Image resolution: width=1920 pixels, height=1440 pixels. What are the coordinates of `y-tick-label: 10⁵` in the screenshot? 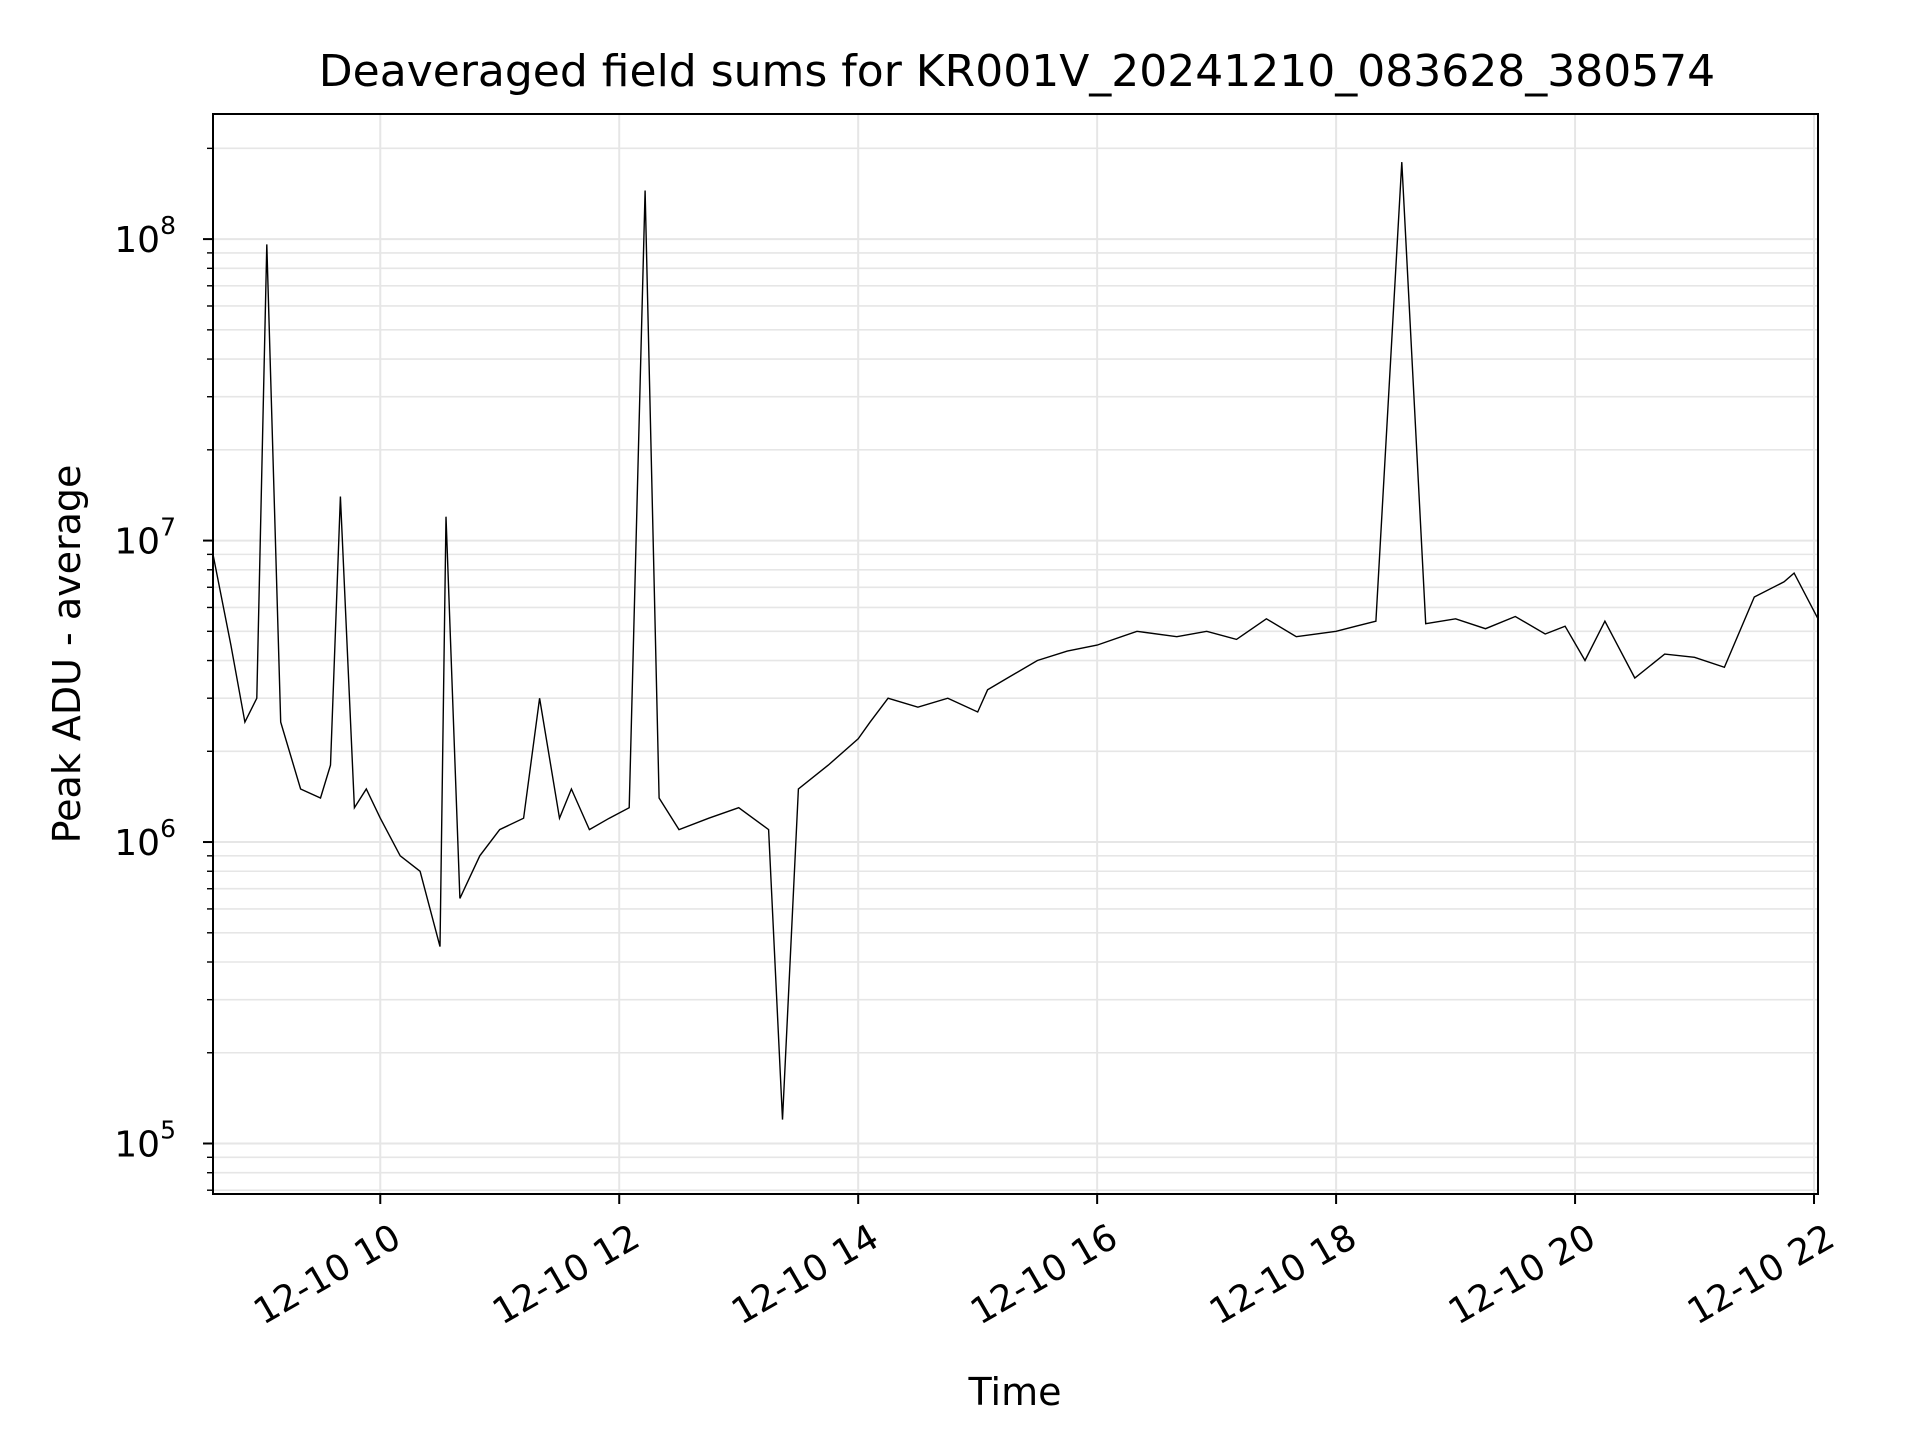 It's located at (145, 1141).